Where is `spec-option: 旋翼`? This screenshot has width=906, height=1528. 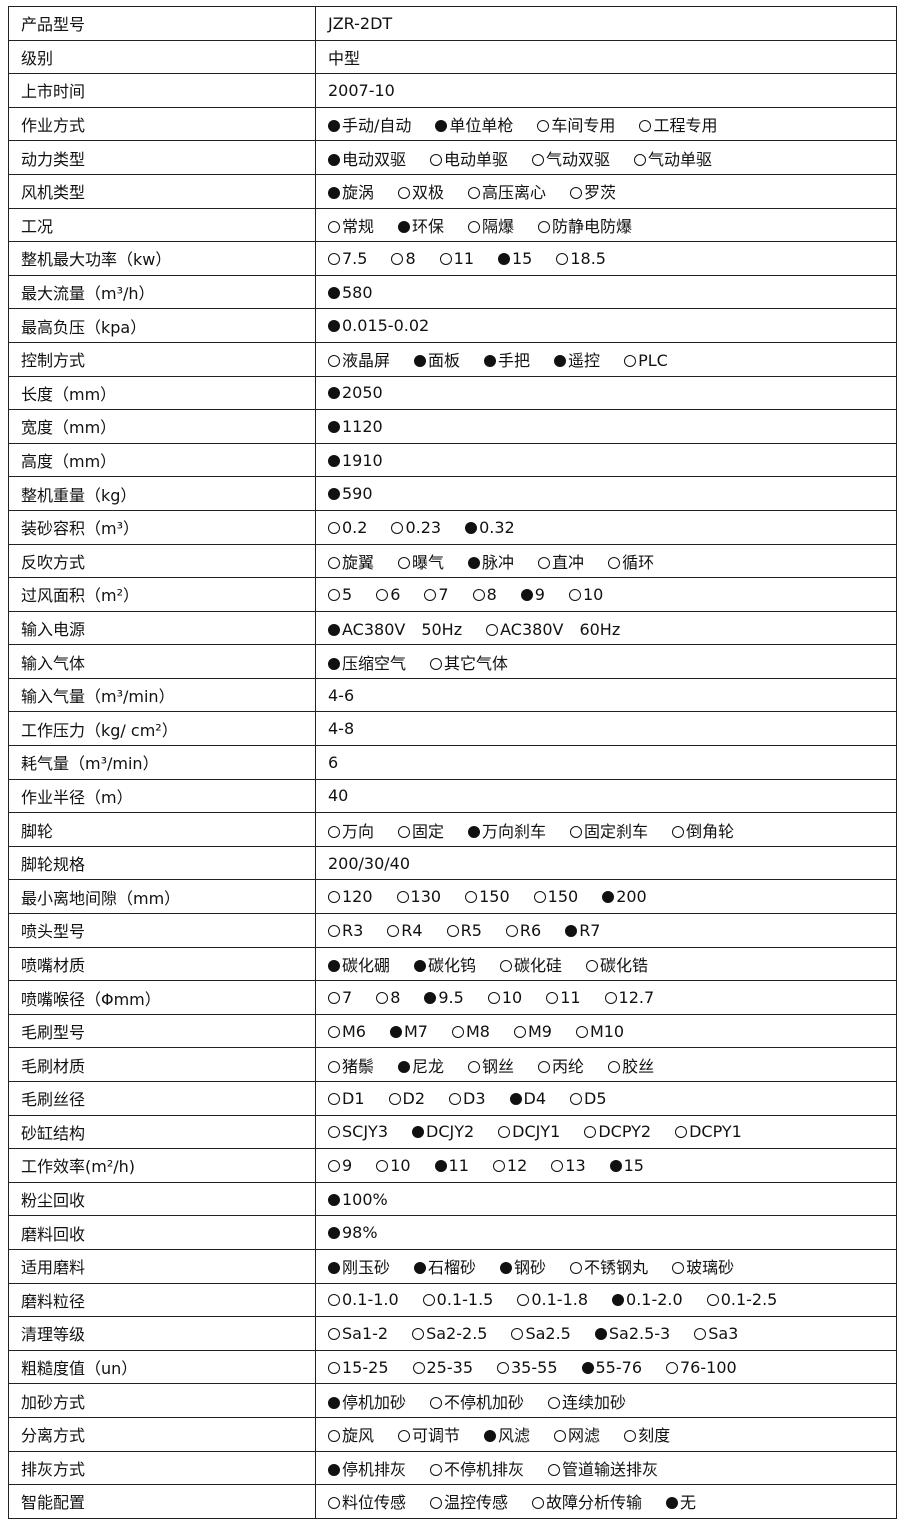 spec-option: 旋翼 is located at coordinates (351, 561).